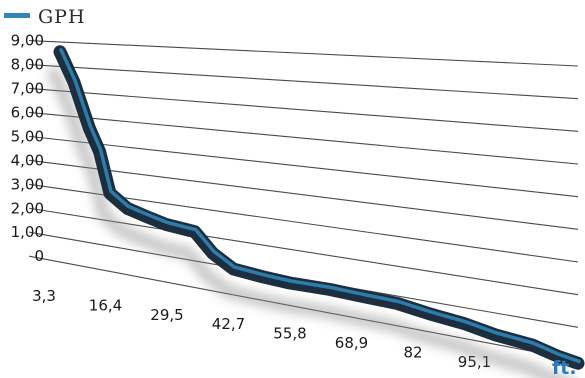 Image resolution: width=585 pixels, height=378 pixels. What do you see at coordinates (27, 112) in the screenshot?
I see `y-tick-label: 6,00` at bounding box center [27, 112].